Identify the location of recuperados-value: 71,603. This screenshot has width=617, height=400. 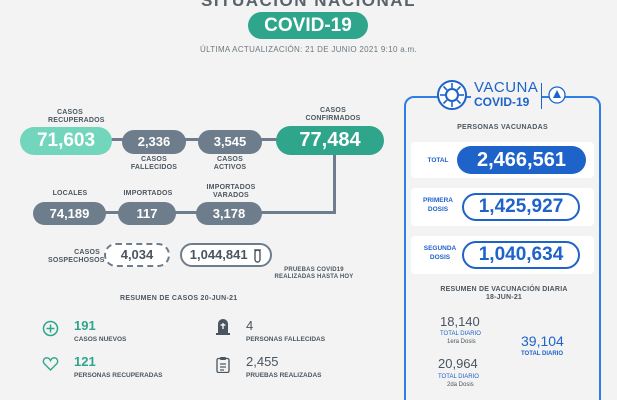
(66, 141).